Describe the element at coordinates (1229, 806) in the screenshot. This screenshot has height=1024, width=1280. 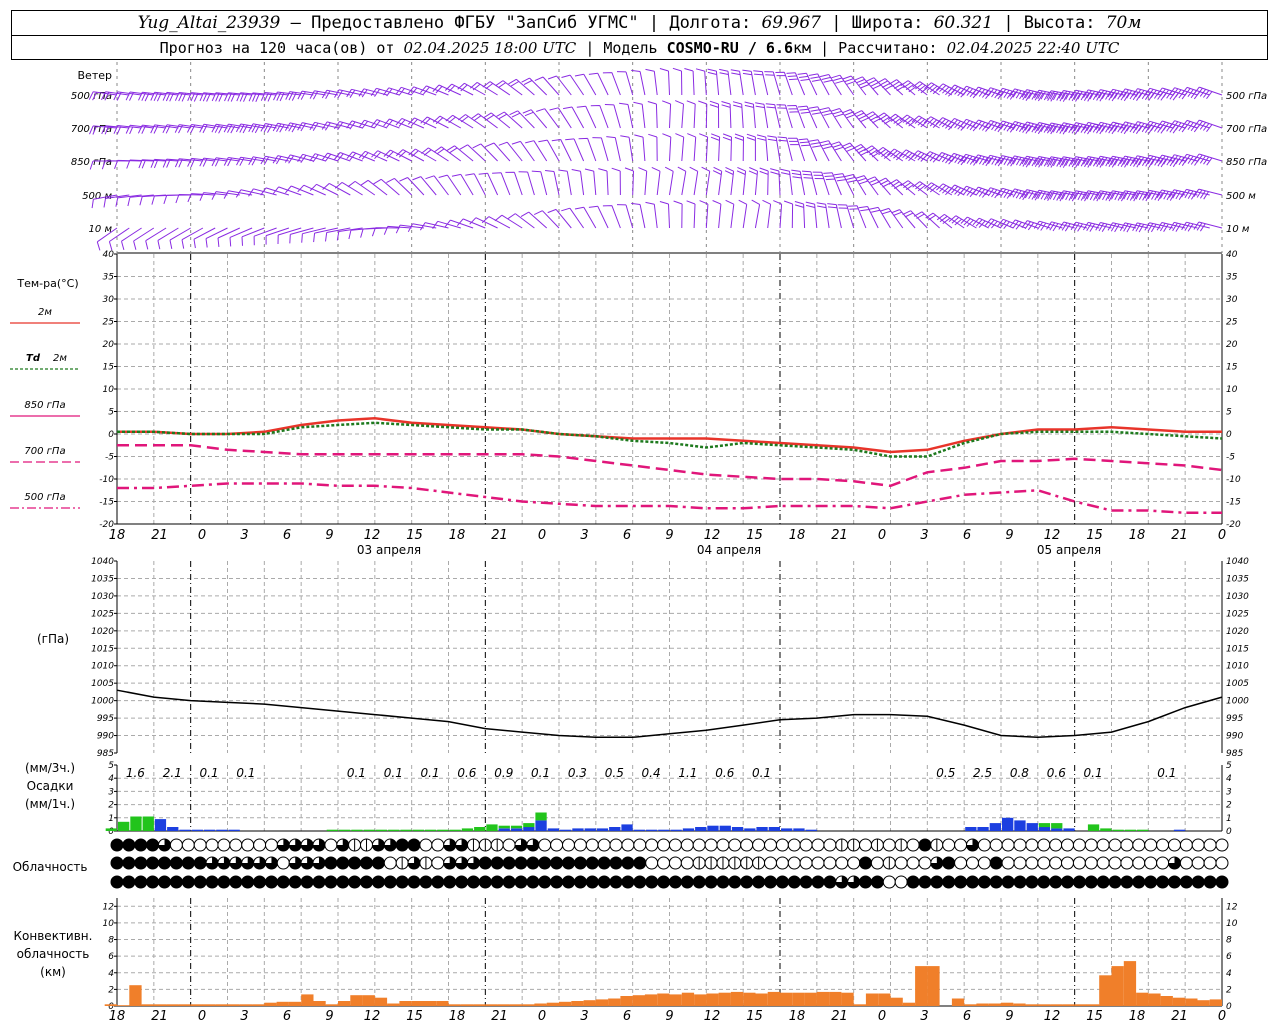
I see `precip-tick-right: 2` at that location.